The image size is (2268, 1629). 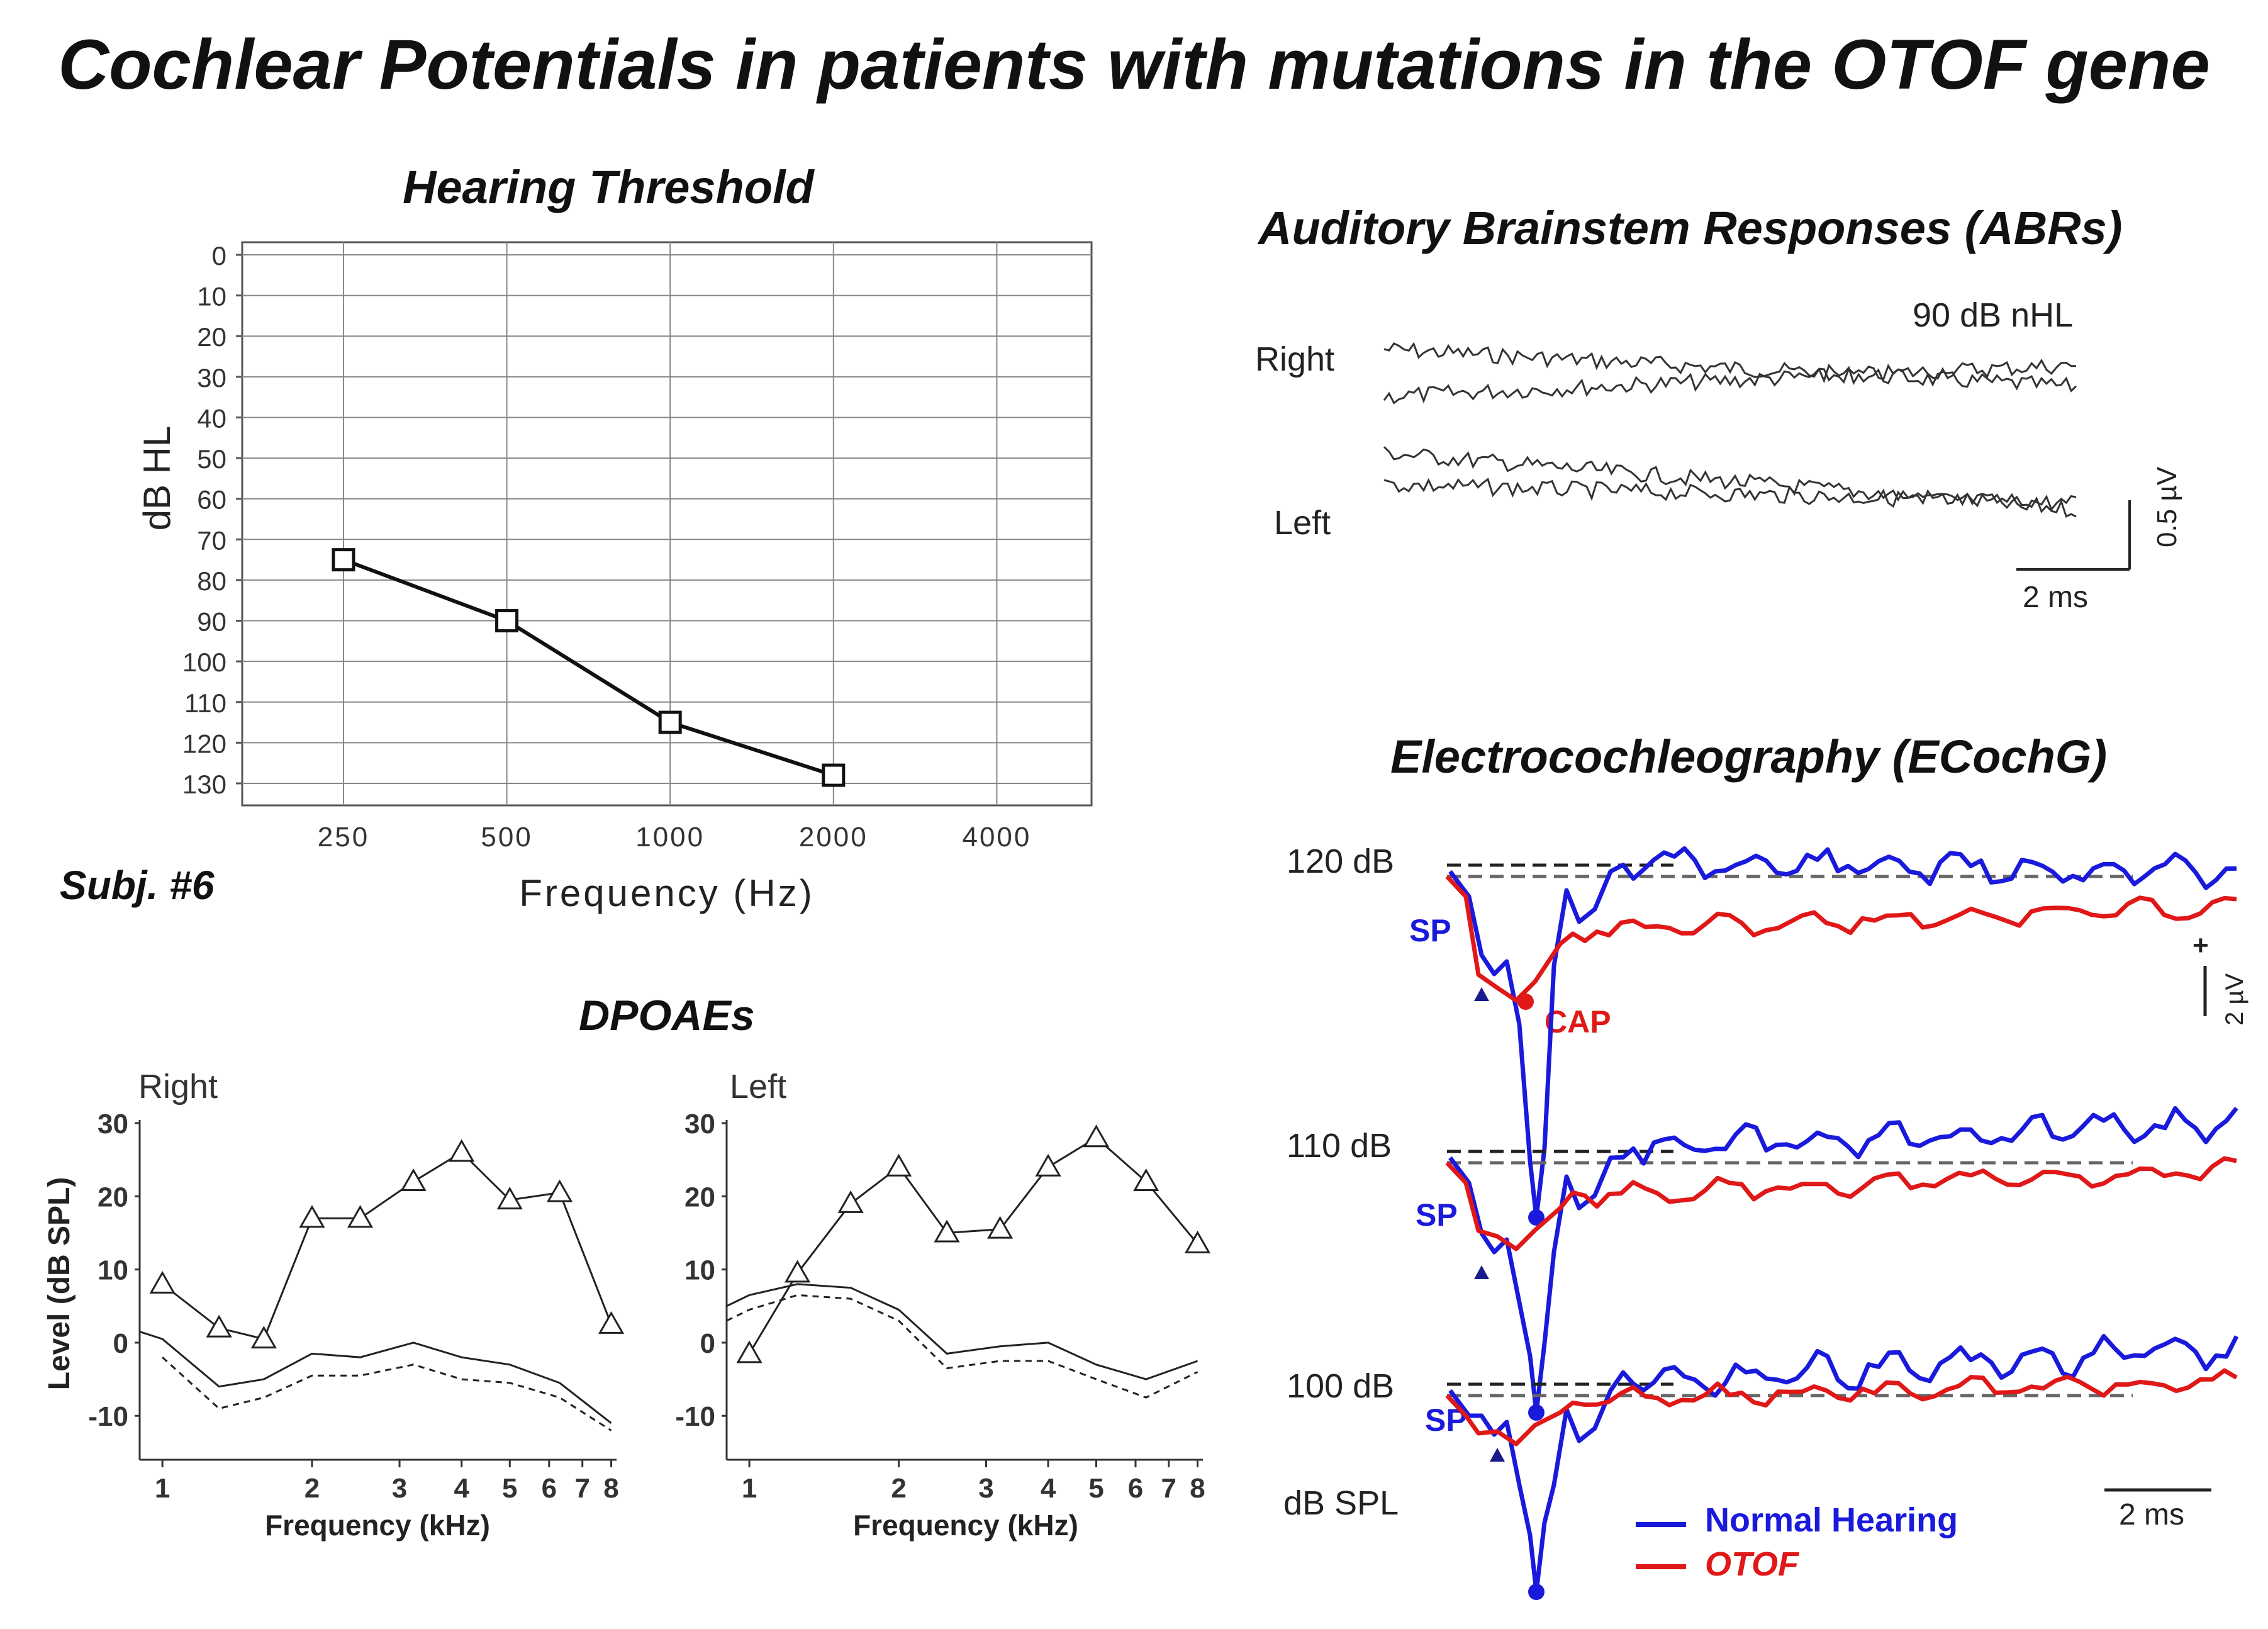 What do you see at coordinates (356, 1306) in the screenshot?
I see `dpoae-right-marks: 30 20 10 0 -10 1 2 3 4 5 6 7 8` at bounding box center [356, 1306].